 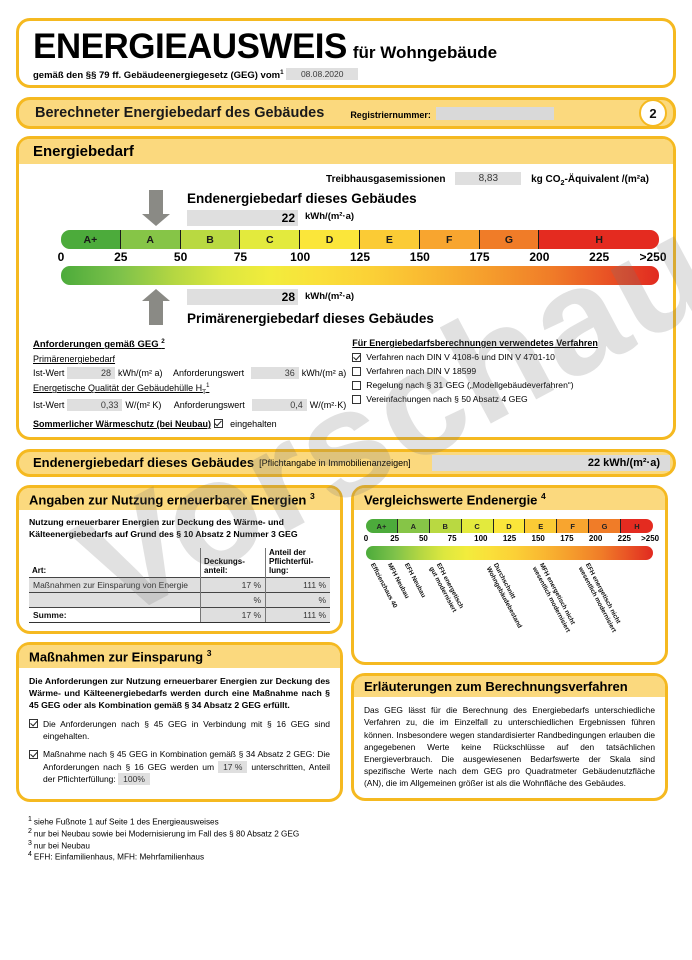 What do you see at coordinates (477, 526) in the screenshot?
I see `comparison-class-C: C` at bounding box center [477, 526].